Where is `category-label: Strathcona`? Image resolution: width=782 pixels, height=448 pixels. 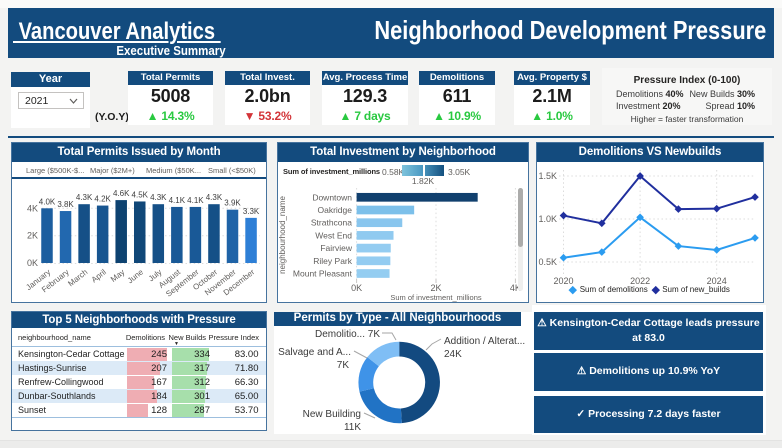
category-label: Strathcona is located at coordinates (331, 223).